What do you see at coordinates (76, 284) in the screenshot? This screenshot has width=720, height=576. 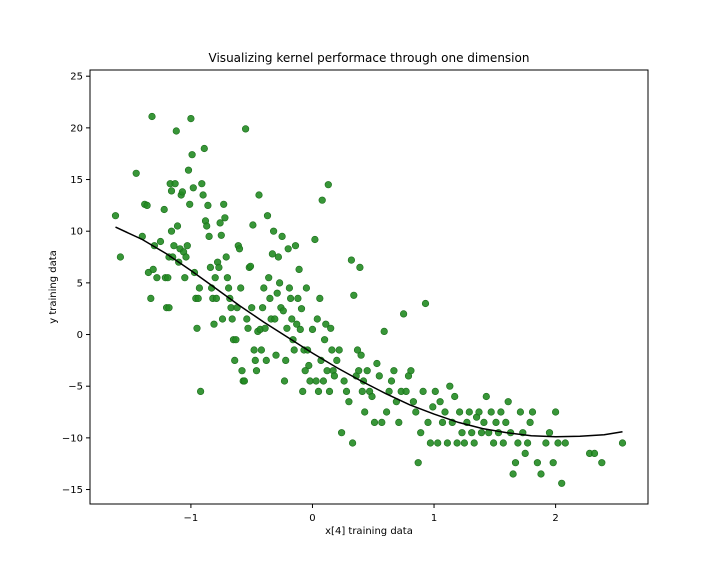 I see `y-axis-ticks: −15 −10 −5 0 5 10 15 20 25` at bounding box center [76, 284].